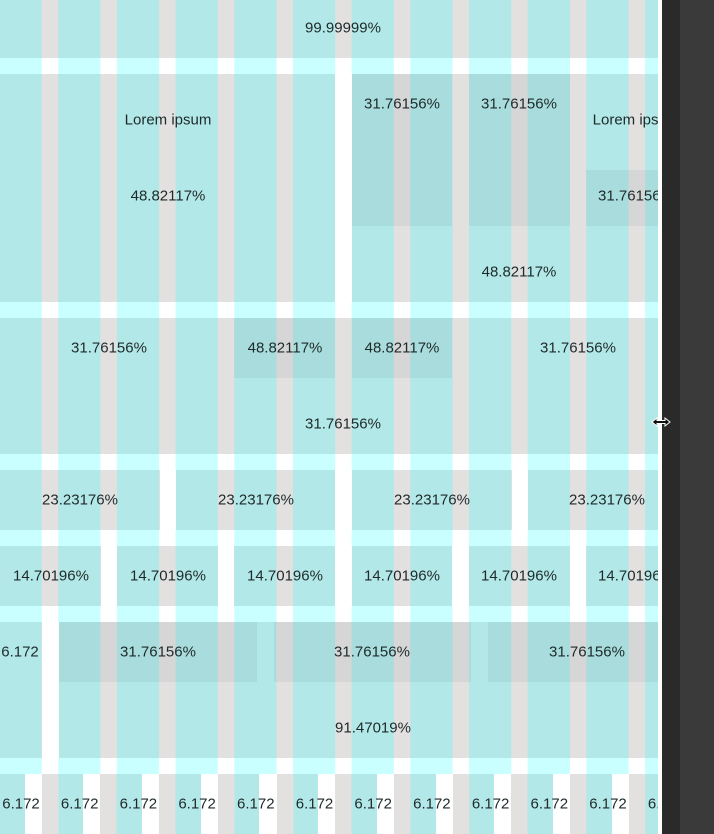 The height and width of the screenshot is (834, 714). What do you see at coordinates (373, 728) in the screenshot?
I see `cell-label: 91.47019%` at bounding box center [373, 728].